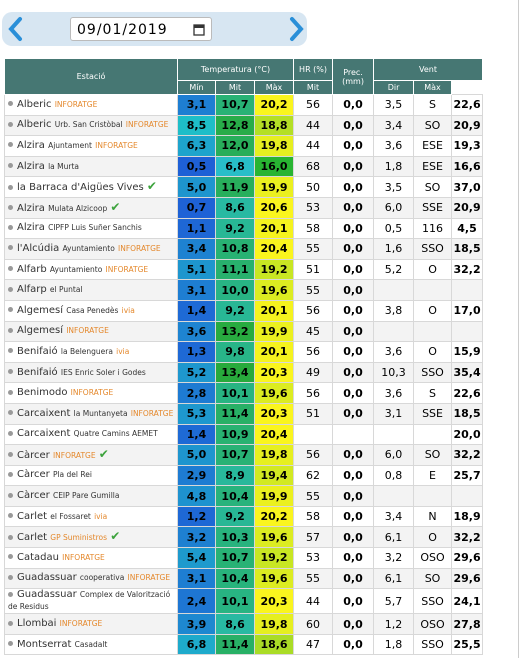  Describe the element at coordinates (196, 146) in the screenshot. I see `cell-min: 6,3` at that location.